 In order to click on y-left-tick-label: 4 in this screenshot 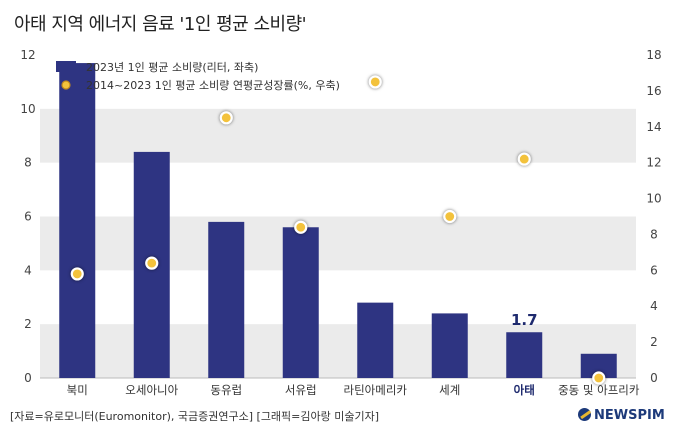, I will do `click(28, 270)`.